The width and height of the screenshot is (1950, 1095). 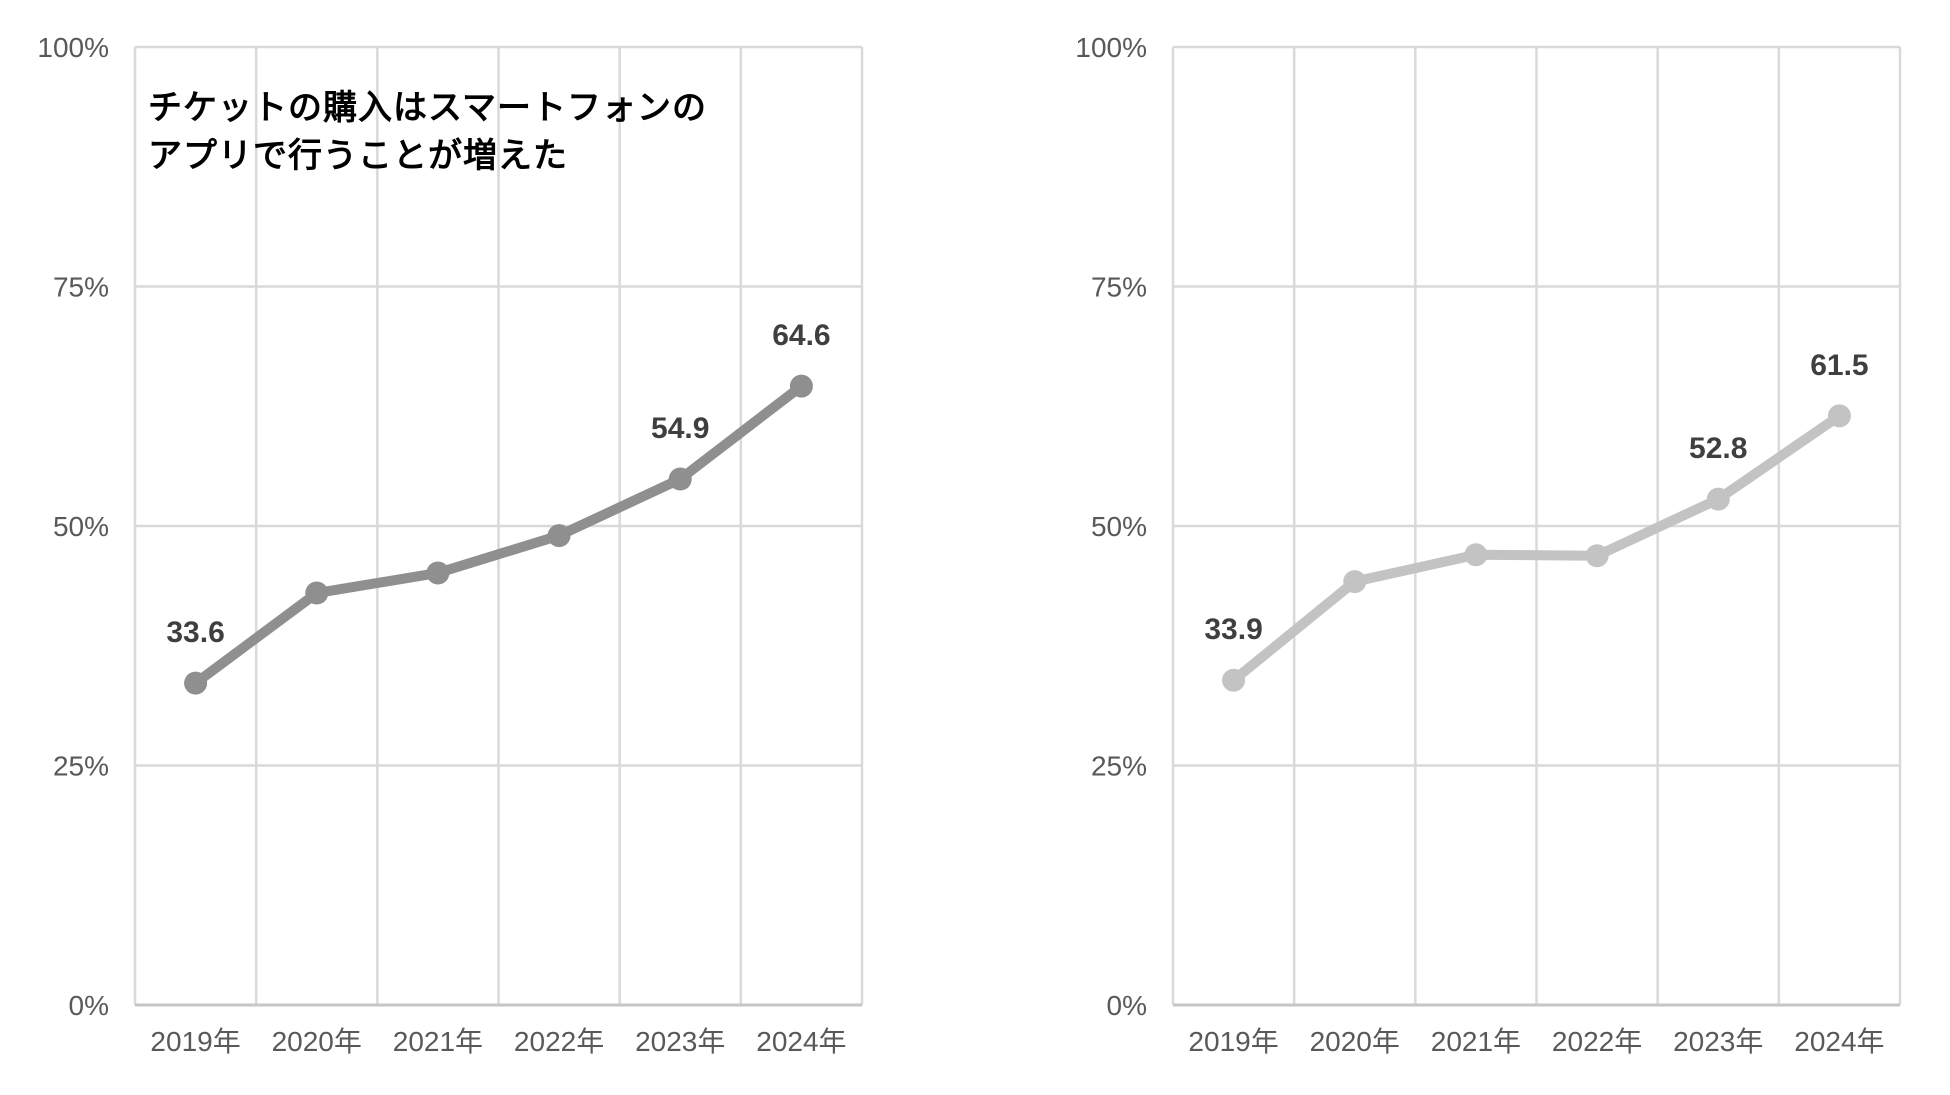 I want to click on chart-annotation: チケットの購入はスマートフォンの アプリで行うことが増えた, so click(x=427, y=132).